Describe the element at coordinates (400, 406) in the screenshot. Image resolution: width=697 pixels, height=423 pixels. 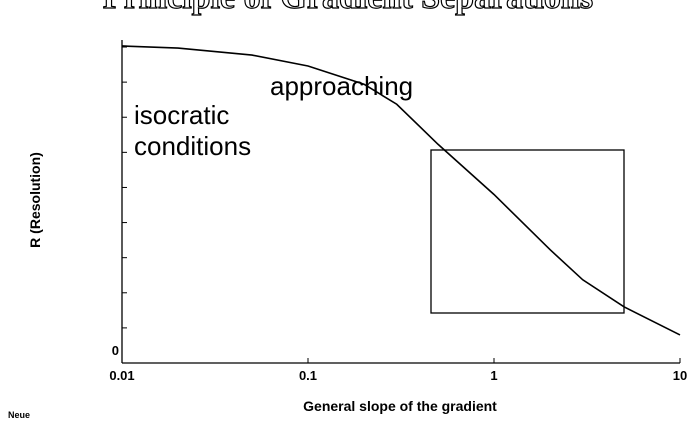
I see `x-axis-label: General slope of the gradient` at that location.